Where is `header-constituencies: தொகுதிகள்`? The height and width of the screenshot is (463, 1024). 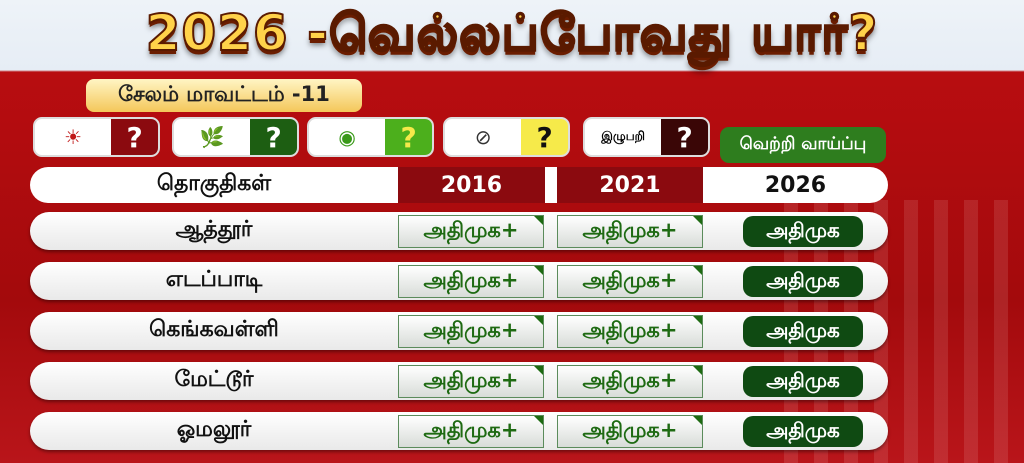 header-constituencies: தொகுதிகள் is located at coordinates (214, 183).